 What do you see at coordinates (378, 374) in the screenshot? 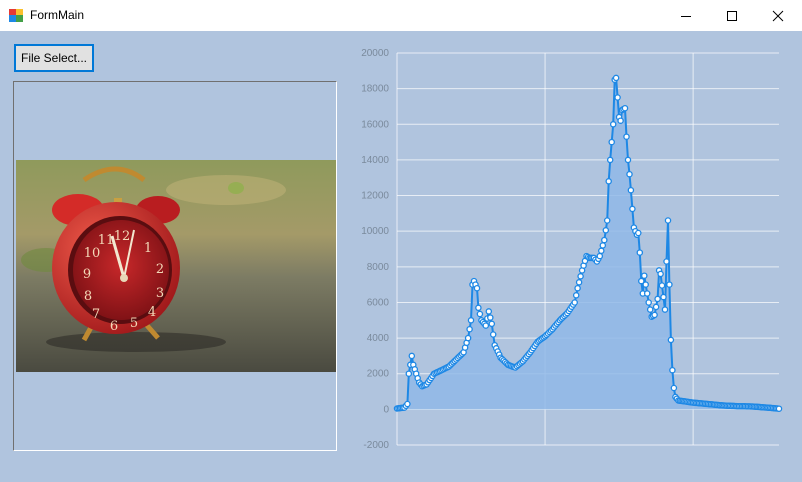
I see `y-tick-label: 2000` at bounding box center [378, 374].